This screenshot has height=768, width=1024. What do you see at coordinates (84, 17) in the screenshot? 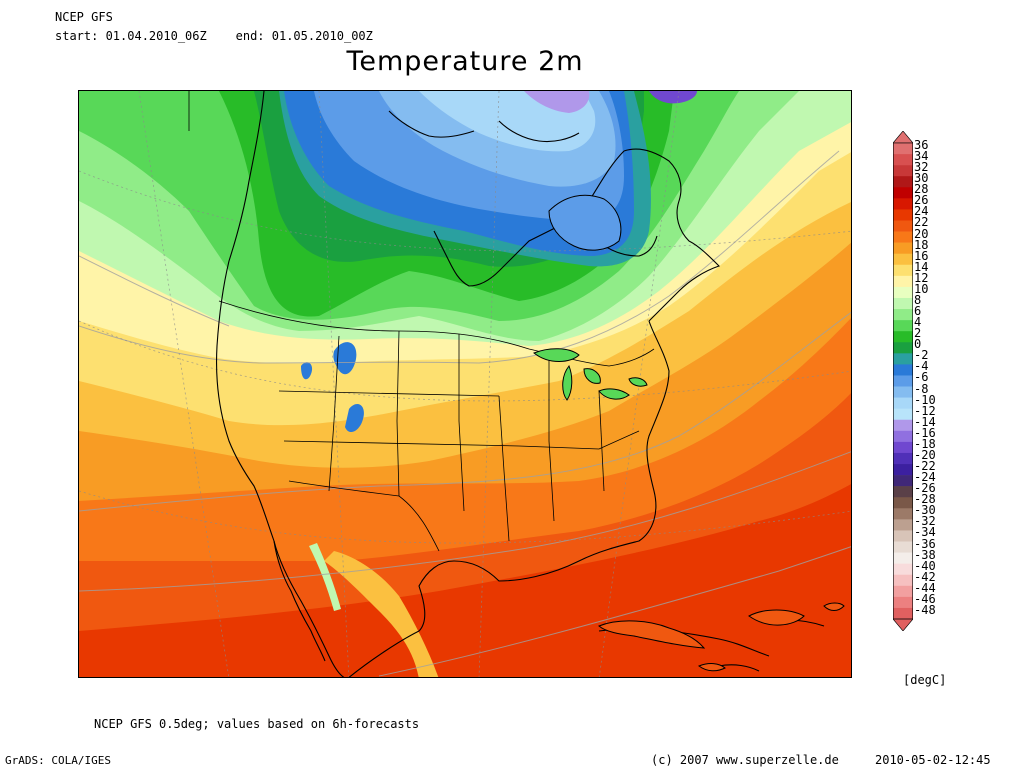
I see `model-source-label: NCEP GFS` at bounding box center [84, 17].